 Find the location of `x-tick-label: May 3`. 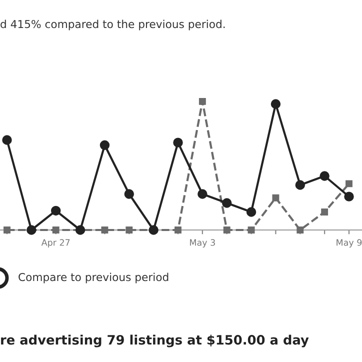

x-tick-label: May 3 is located at coordinates (202, 243).